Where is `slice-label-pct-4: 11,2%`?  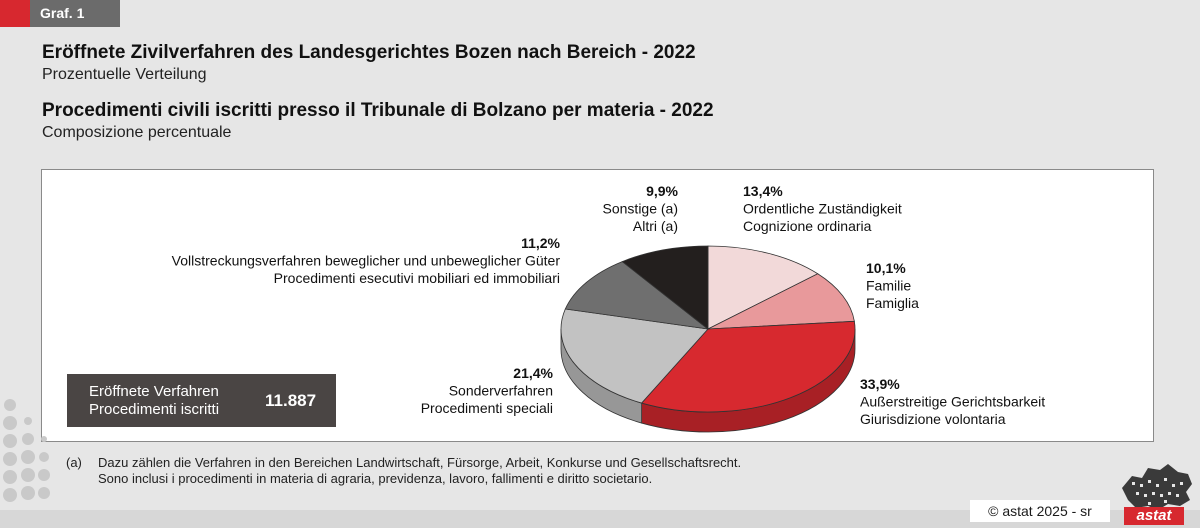 slice-label-pct-4: 11,2% is located at coordinates (540, 243).